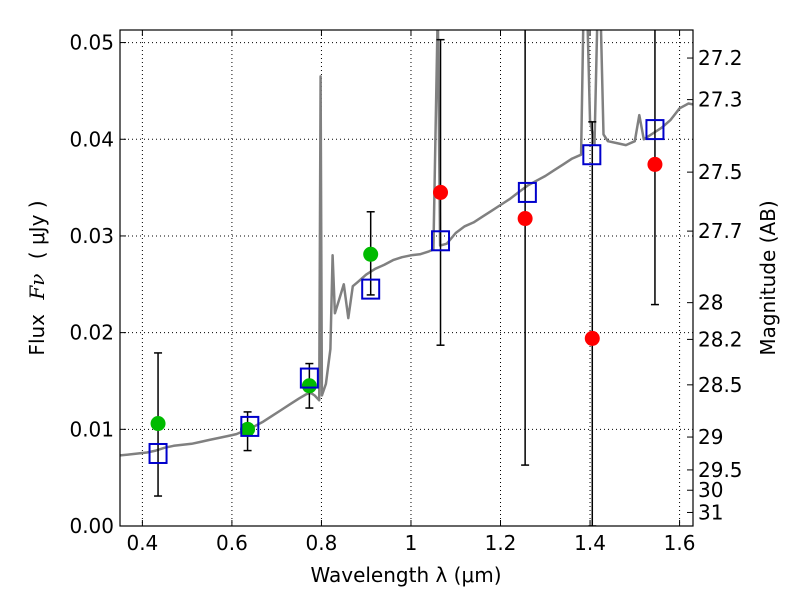 The width and height of the screenshot is (800, 600). I want to click on magnitude-tick-label: 29.5, so click(720, 470).